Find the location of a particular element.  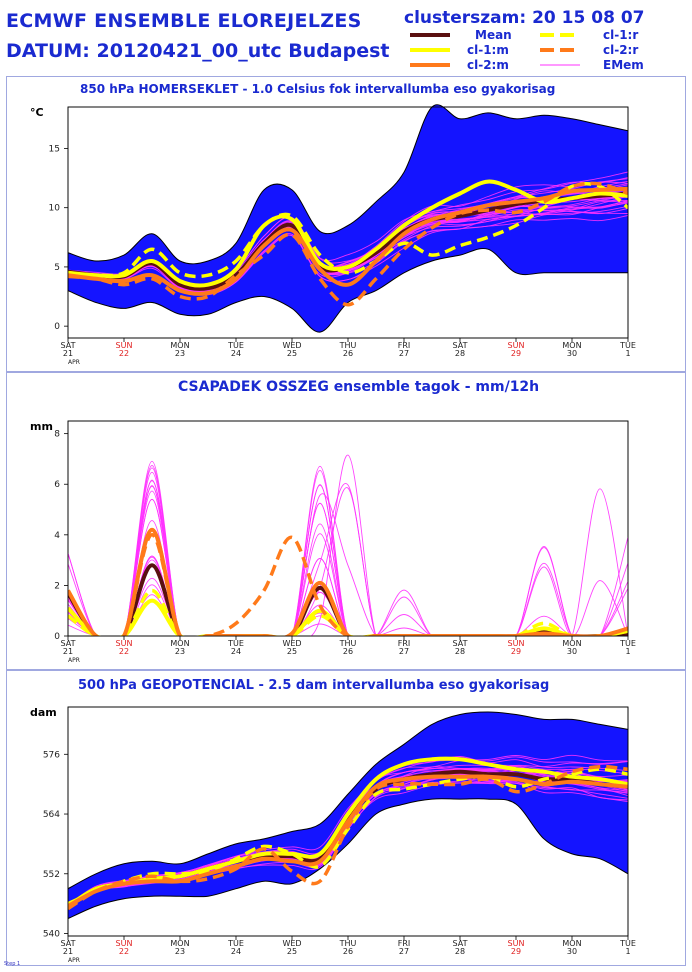

precipitation-xtick-date: 22 is located at coordinates (124, 651).